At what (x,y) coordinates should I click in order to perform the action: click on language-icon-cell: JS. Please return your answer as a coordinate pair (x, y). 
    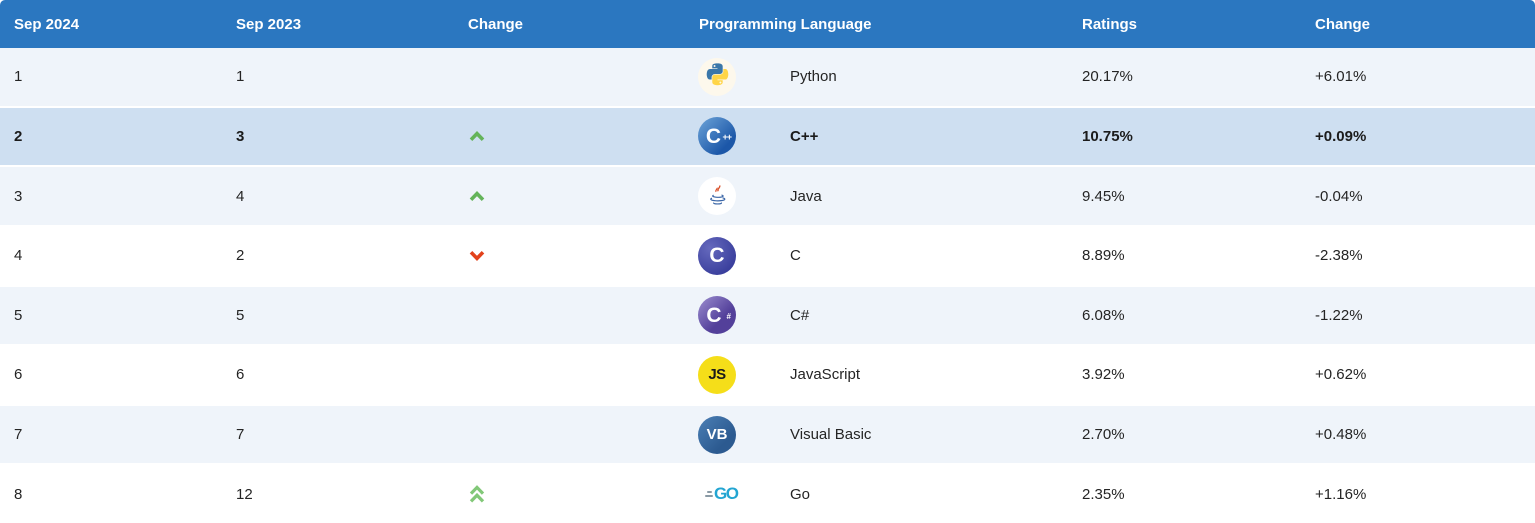
    Looking at the image, I should click on (726, 375).